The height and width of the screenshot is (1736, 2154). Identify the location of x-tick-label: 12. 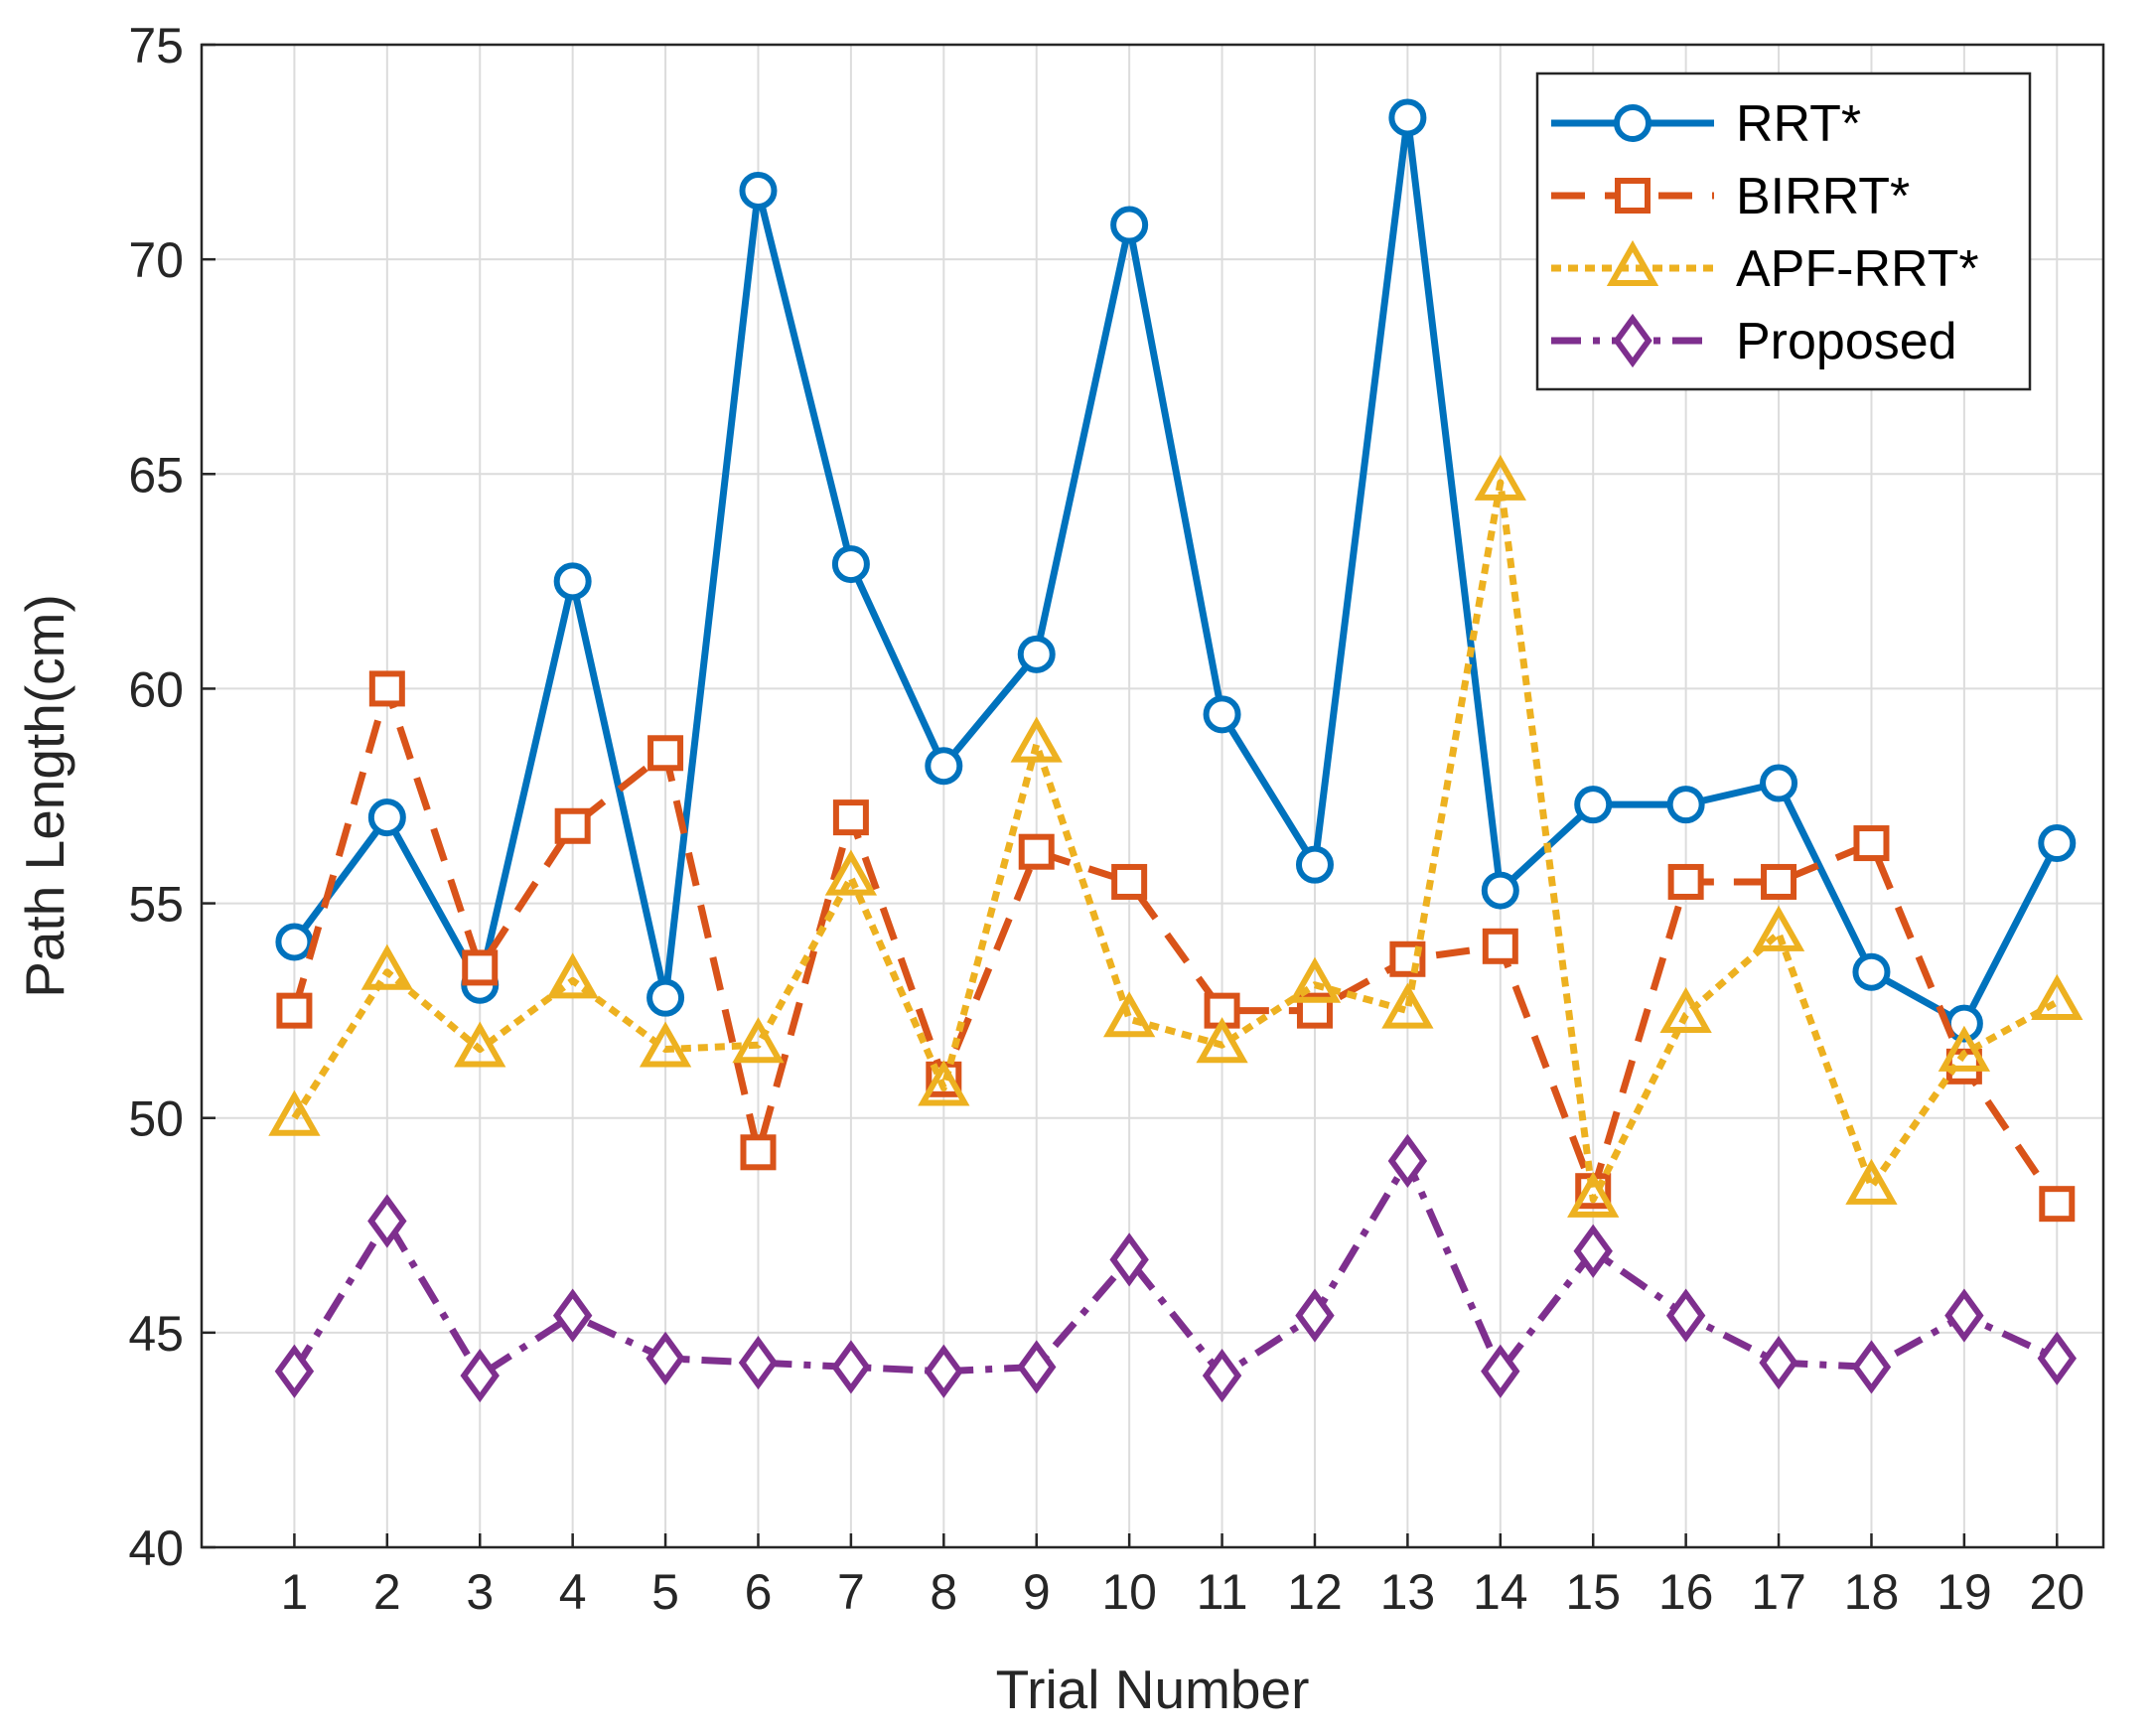
(1315, 1592).